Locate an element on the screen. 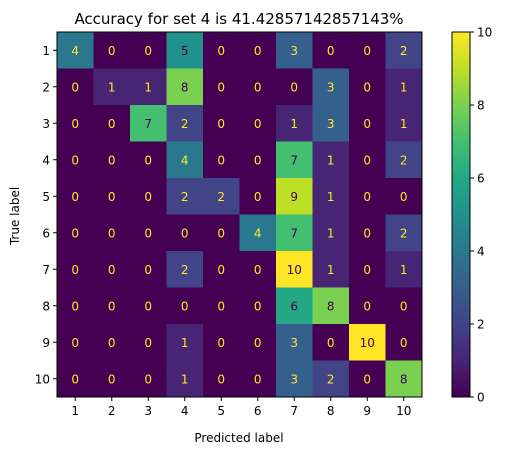 The image size is (507, 455). cell-value-r2-c10: 1 is located at coordinates (404, 87).